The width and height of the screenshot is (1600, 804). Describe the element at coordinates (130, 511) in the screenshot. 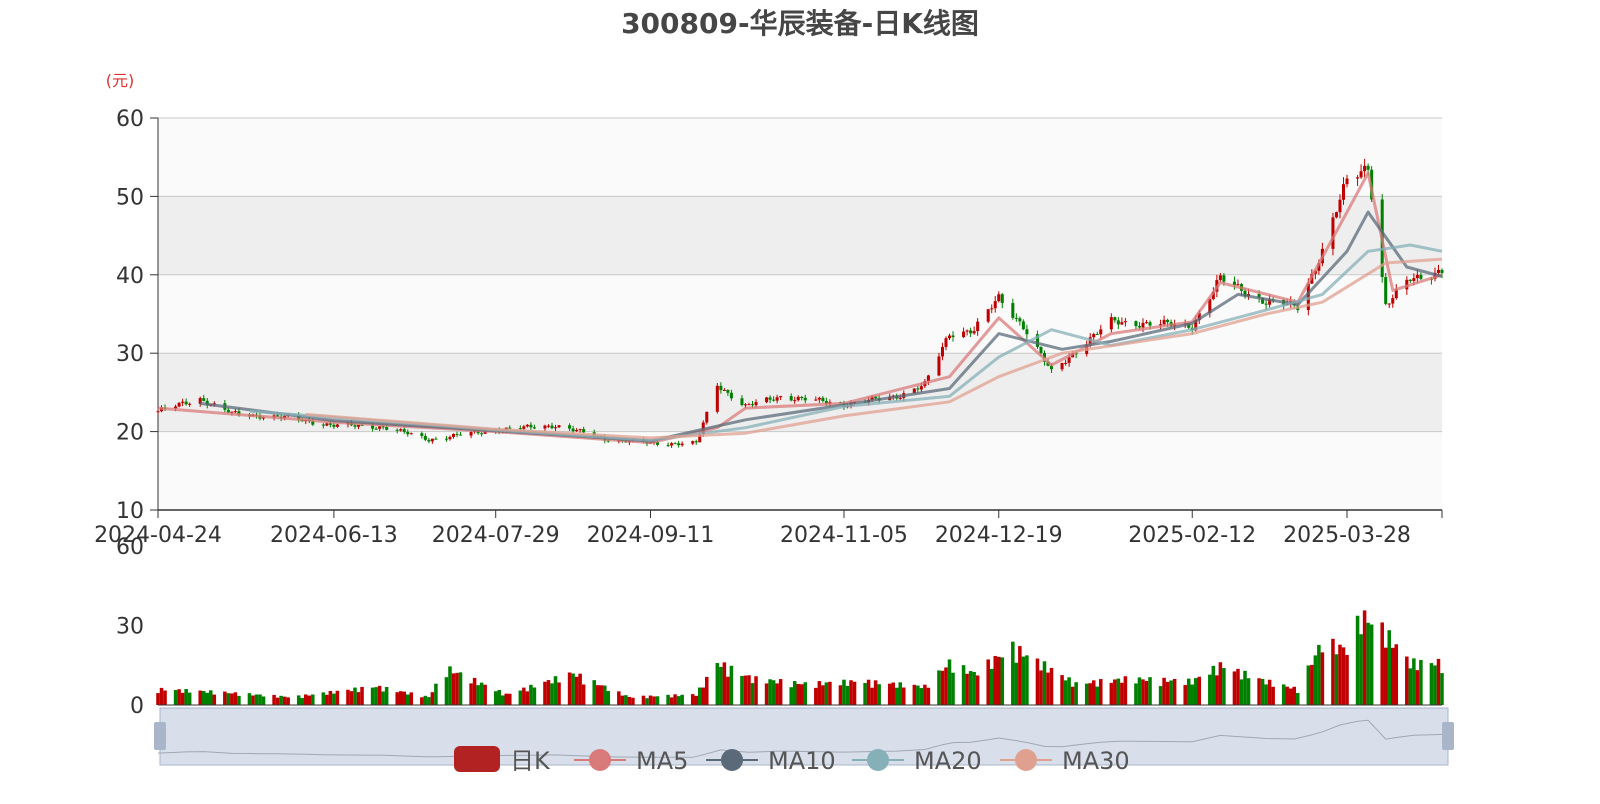

I see `price-y-tick-label: 10` at that location.